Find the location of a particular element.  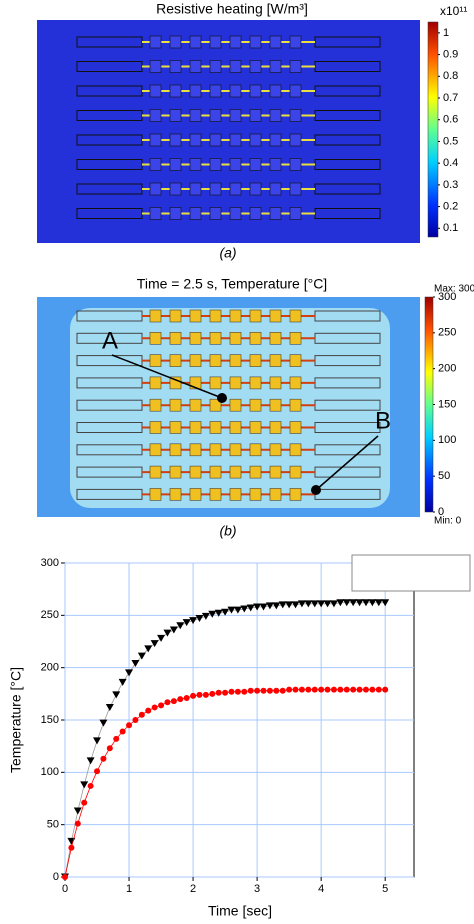

x-tick-label: 4 is located at coordinates (321, 889).